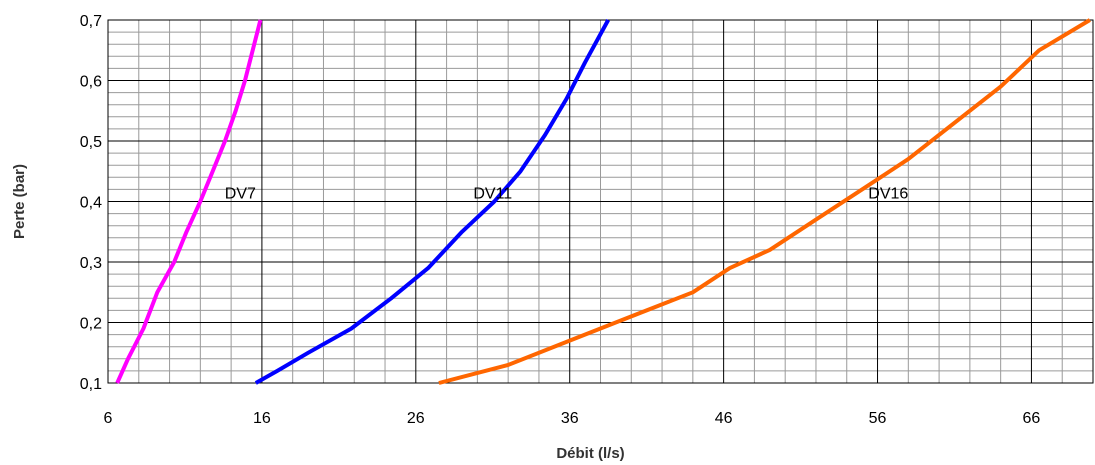  I want to click on x-tick-label: 6, so click(108, 418).